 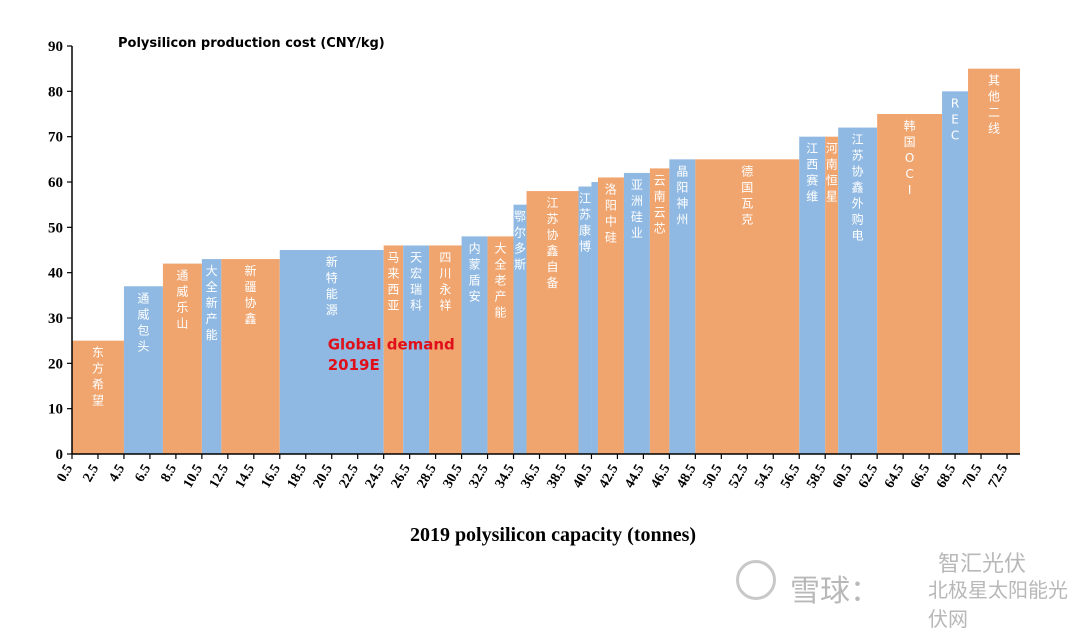 I want to click on x-tick-label-9: 18.5, so click(x=297, y=476).